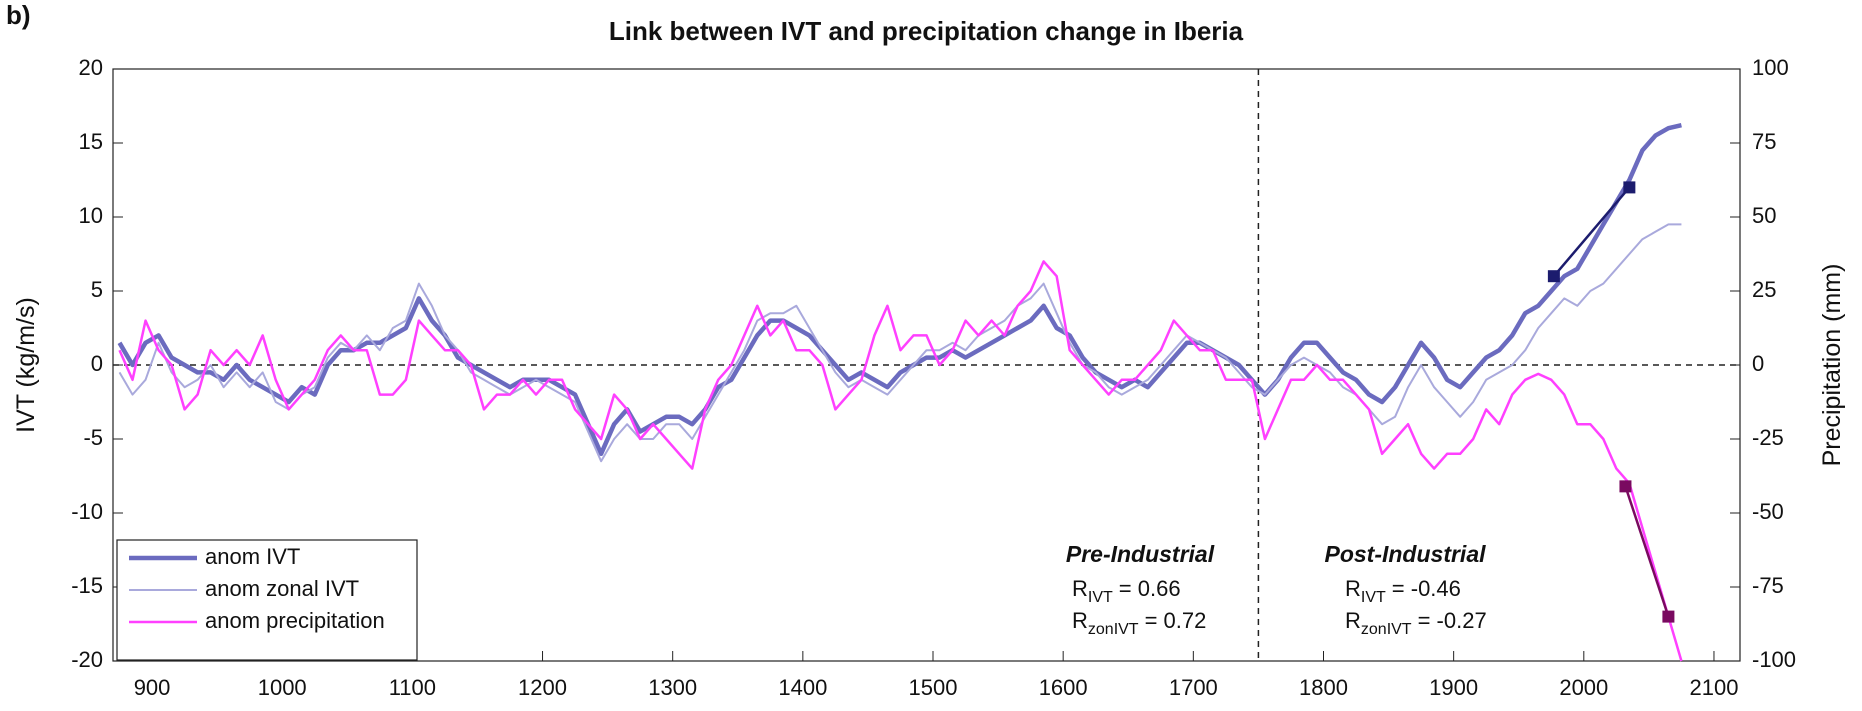 The height and width of the screenshot is (711, 1862). Describe the element at coordinates (1764, 289) in the screenshot. I see `y2-tick-label: 25` at that location.